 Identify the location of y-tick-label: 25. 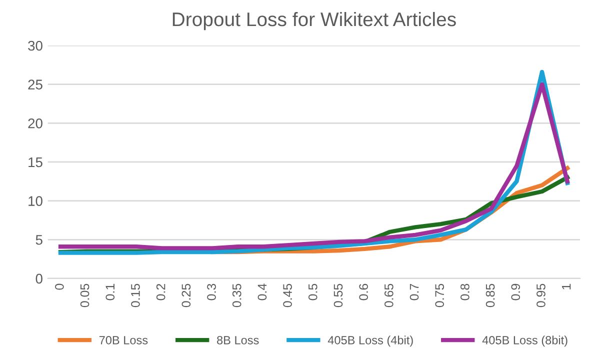
(35, 85).